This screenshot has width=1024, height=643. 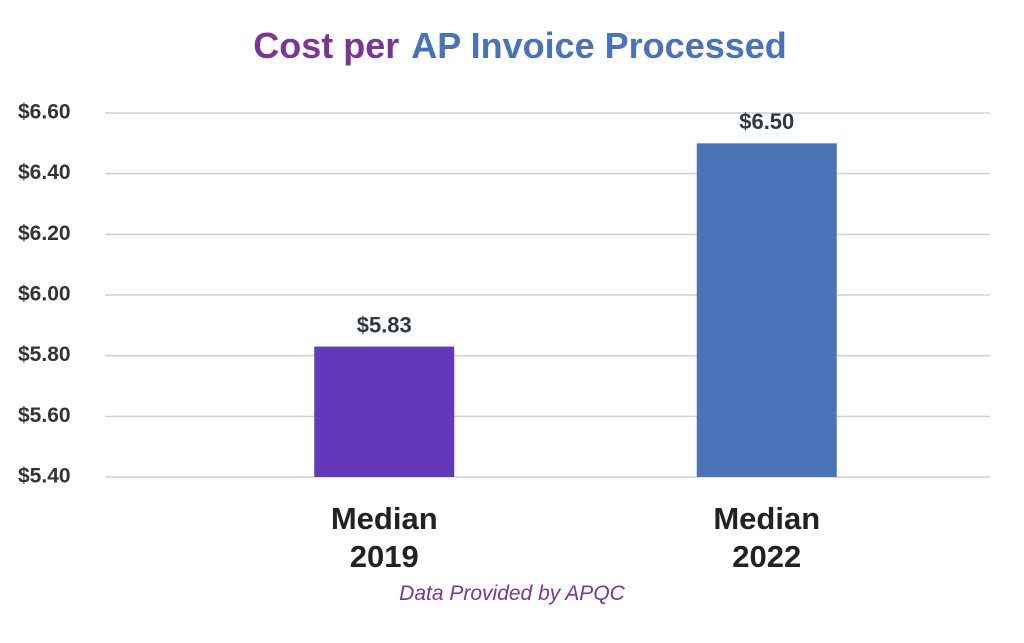 I want to click on value-label: $5.83, so click(x=384, y=324).